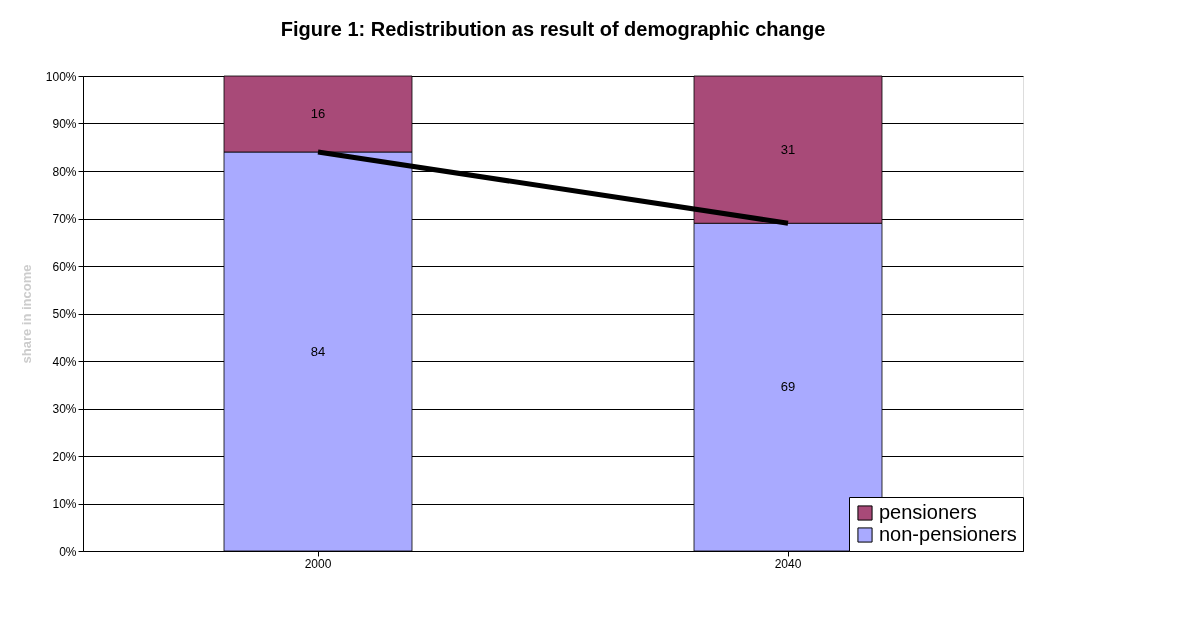 The height and width of the screenshot is (643, 1182). I want to click on y-tick-label: 50%, so click(64, 314).